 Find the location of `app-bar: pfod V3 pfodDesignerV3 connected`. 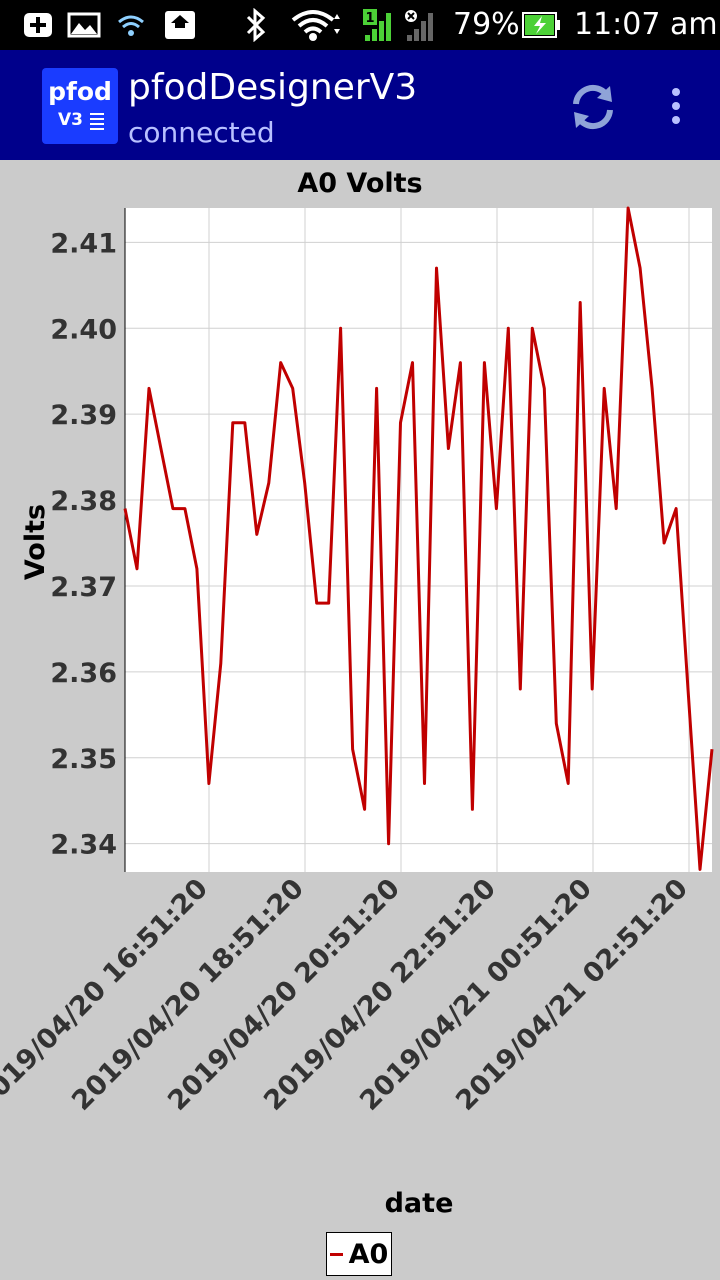

app-bar: pfod V3 pfodDesignerV3 connected is located at coordinates (360, 105).